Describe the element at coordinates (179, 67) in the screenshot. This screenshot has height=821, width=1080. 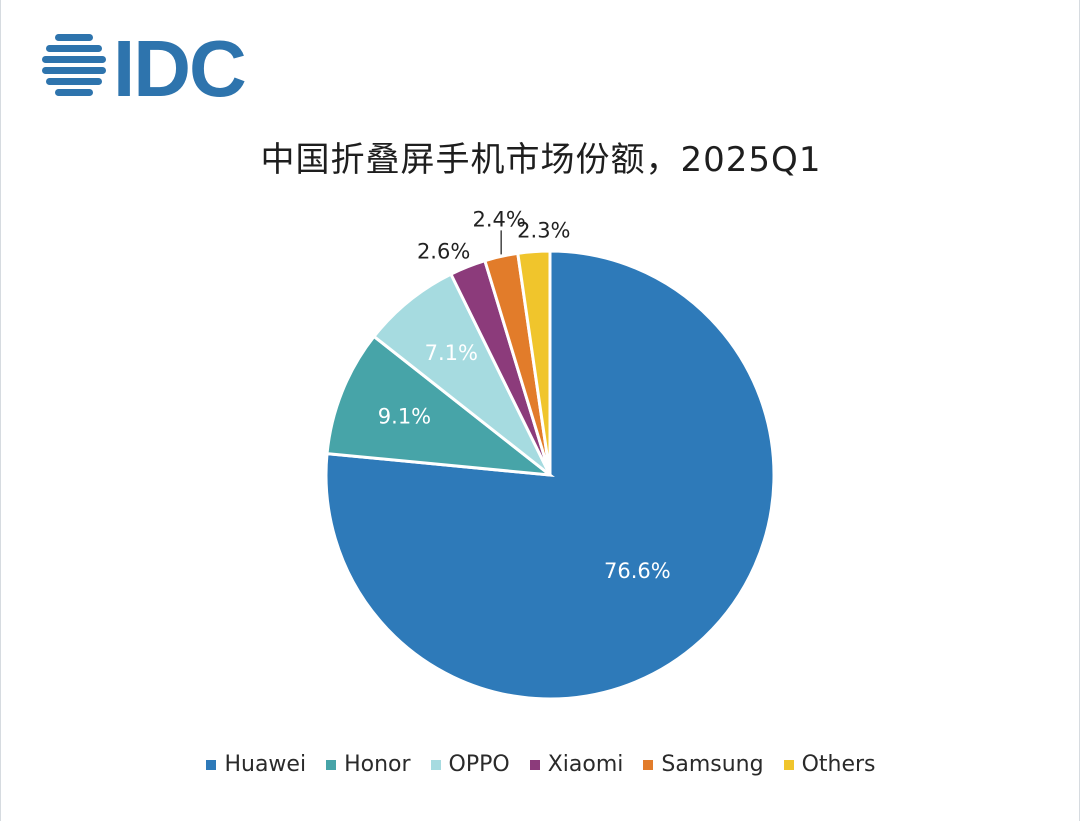
I see `idc-logo-text: IDC` at that location.